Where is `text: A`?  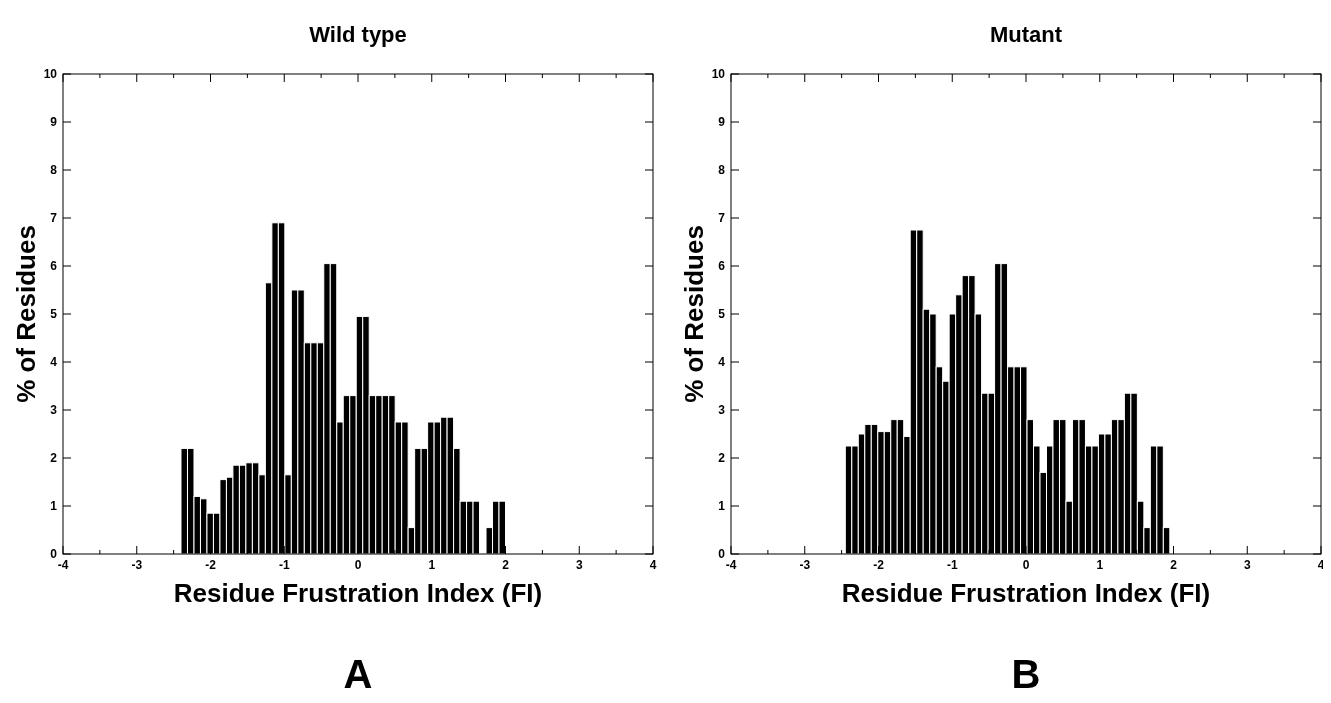 text: A is located at coordinates (358, 674).